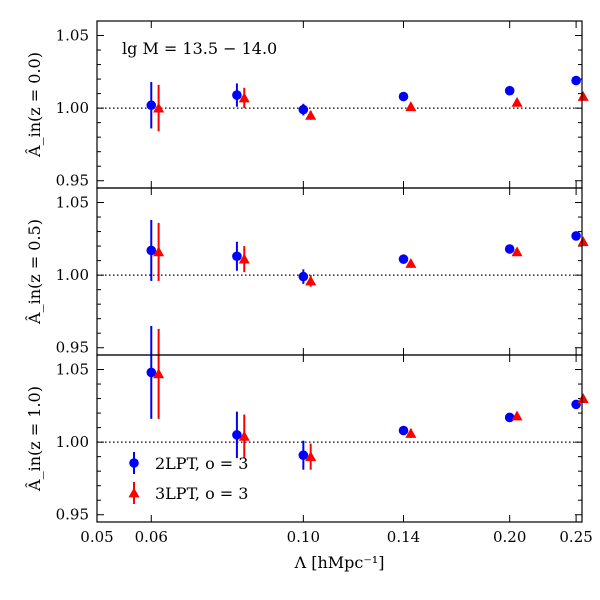  I want to click on legend-label: 2LPT, o = 3, so click(201, 463).